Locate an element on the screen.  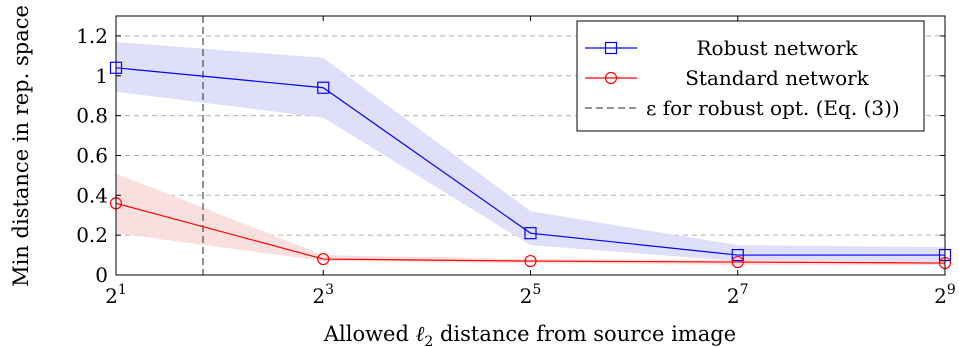
y-tick-label: 0.8 is located at coordinates (92, 116).